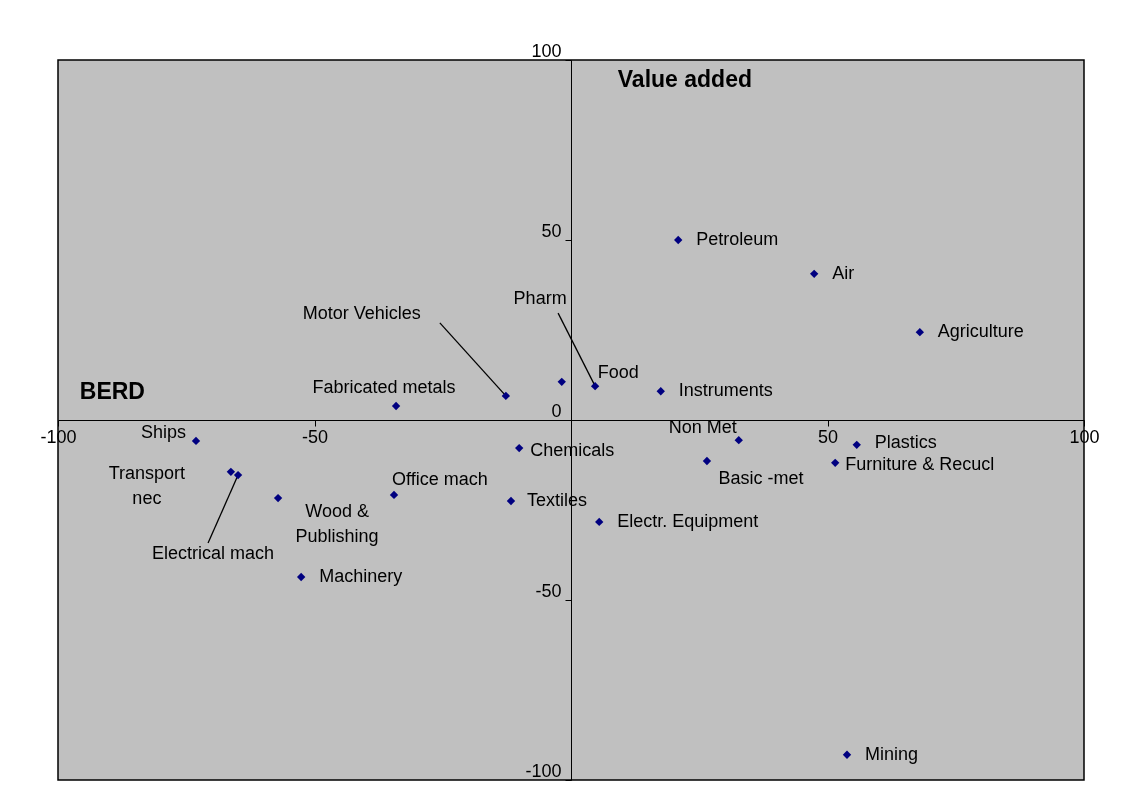  I want to click on y-tick-label: -50, so click(548, 590).